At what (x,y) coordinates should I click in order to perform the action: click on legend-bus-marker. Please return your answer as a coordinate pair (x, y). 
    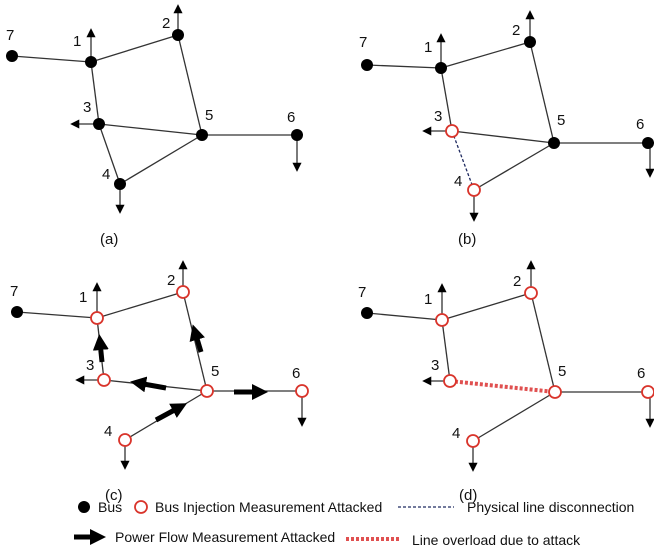
    Looking at the image, I should click on (84, 507).